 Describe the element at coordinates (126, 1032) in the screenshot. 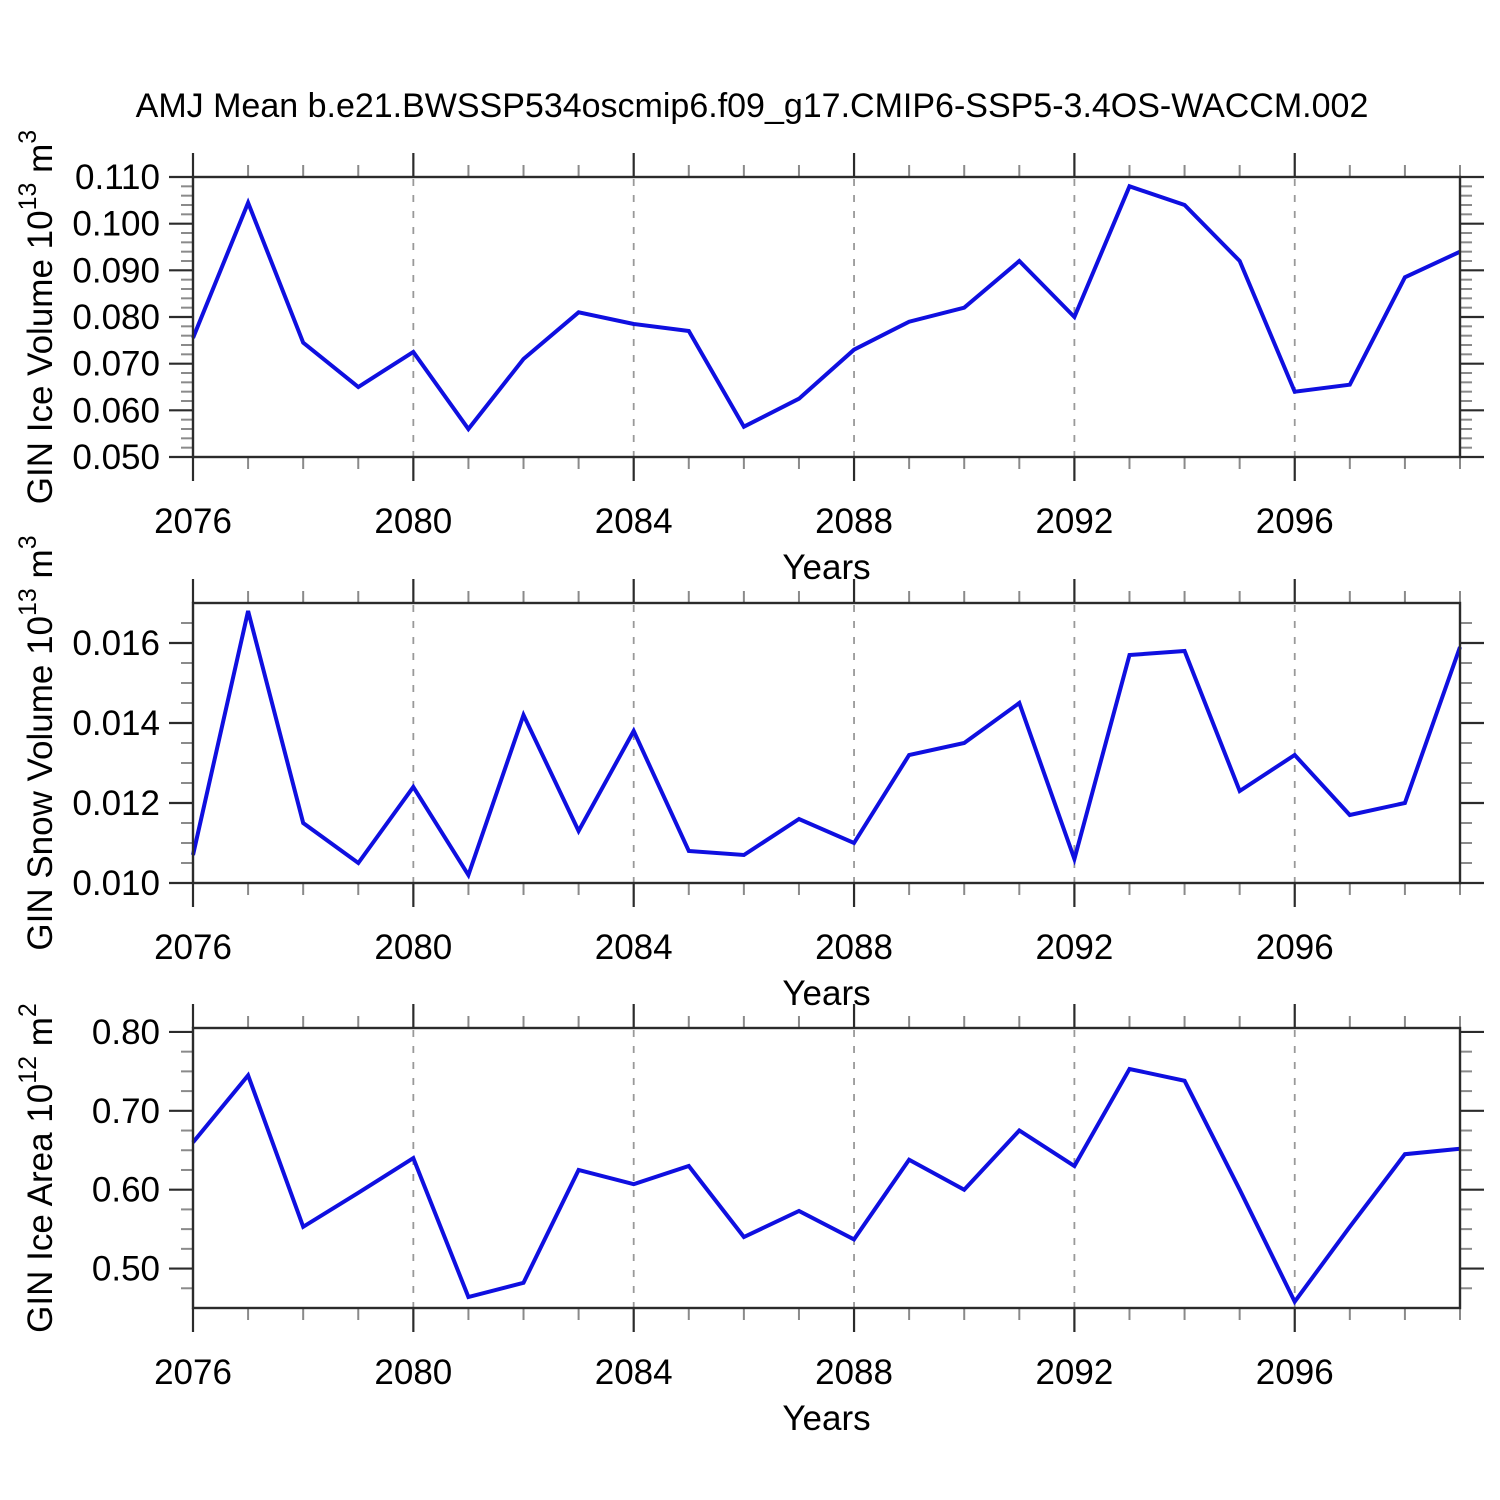

I see `y-tick-label-gin-ice-area: 0.80` at that location.